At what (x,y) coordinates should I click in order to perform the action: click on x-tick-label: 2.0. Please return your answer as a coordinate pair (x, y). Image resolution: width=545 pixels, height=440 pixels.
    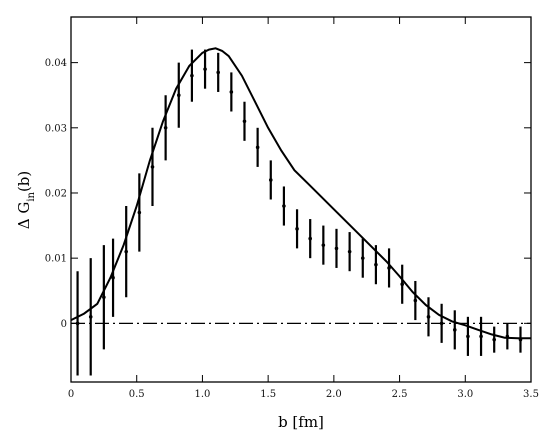
    Looking at the image, I should click on (334, 394).